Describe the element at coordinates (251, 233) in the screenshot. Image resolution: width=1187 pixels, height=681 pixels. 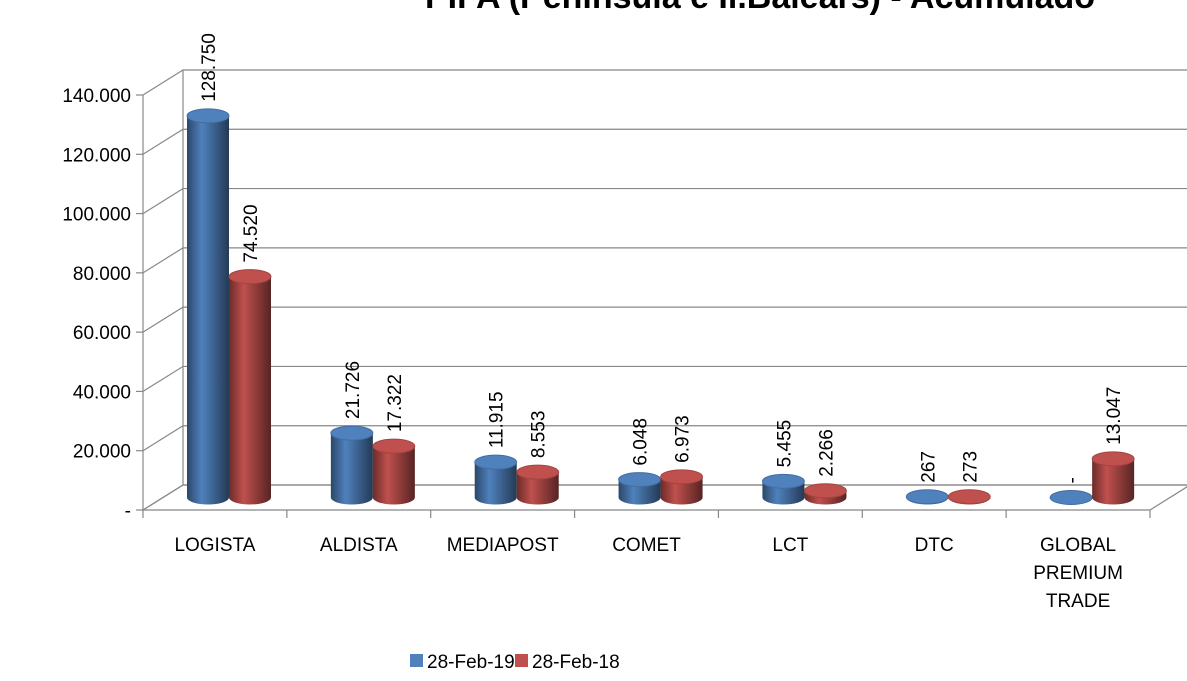
I see `value-label: 74.520` at that location.